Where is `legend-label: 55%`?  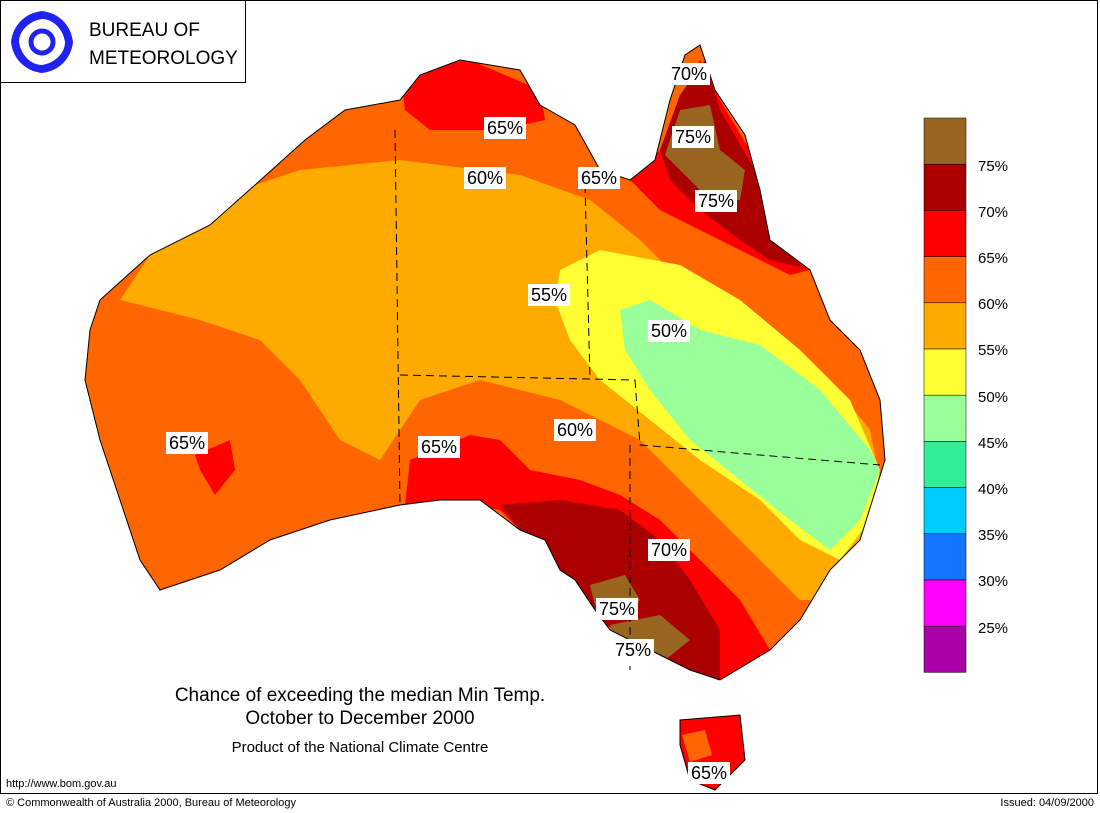 legend-label: 55% is located at coordinates (993, 350).